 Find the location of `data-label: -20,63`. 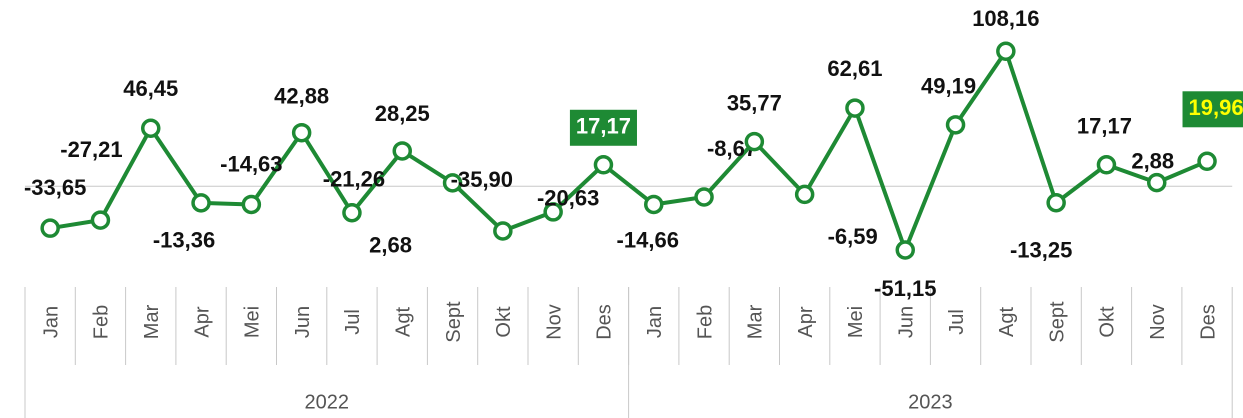

data-label: -20,63 is located at coordinates (568, 198).